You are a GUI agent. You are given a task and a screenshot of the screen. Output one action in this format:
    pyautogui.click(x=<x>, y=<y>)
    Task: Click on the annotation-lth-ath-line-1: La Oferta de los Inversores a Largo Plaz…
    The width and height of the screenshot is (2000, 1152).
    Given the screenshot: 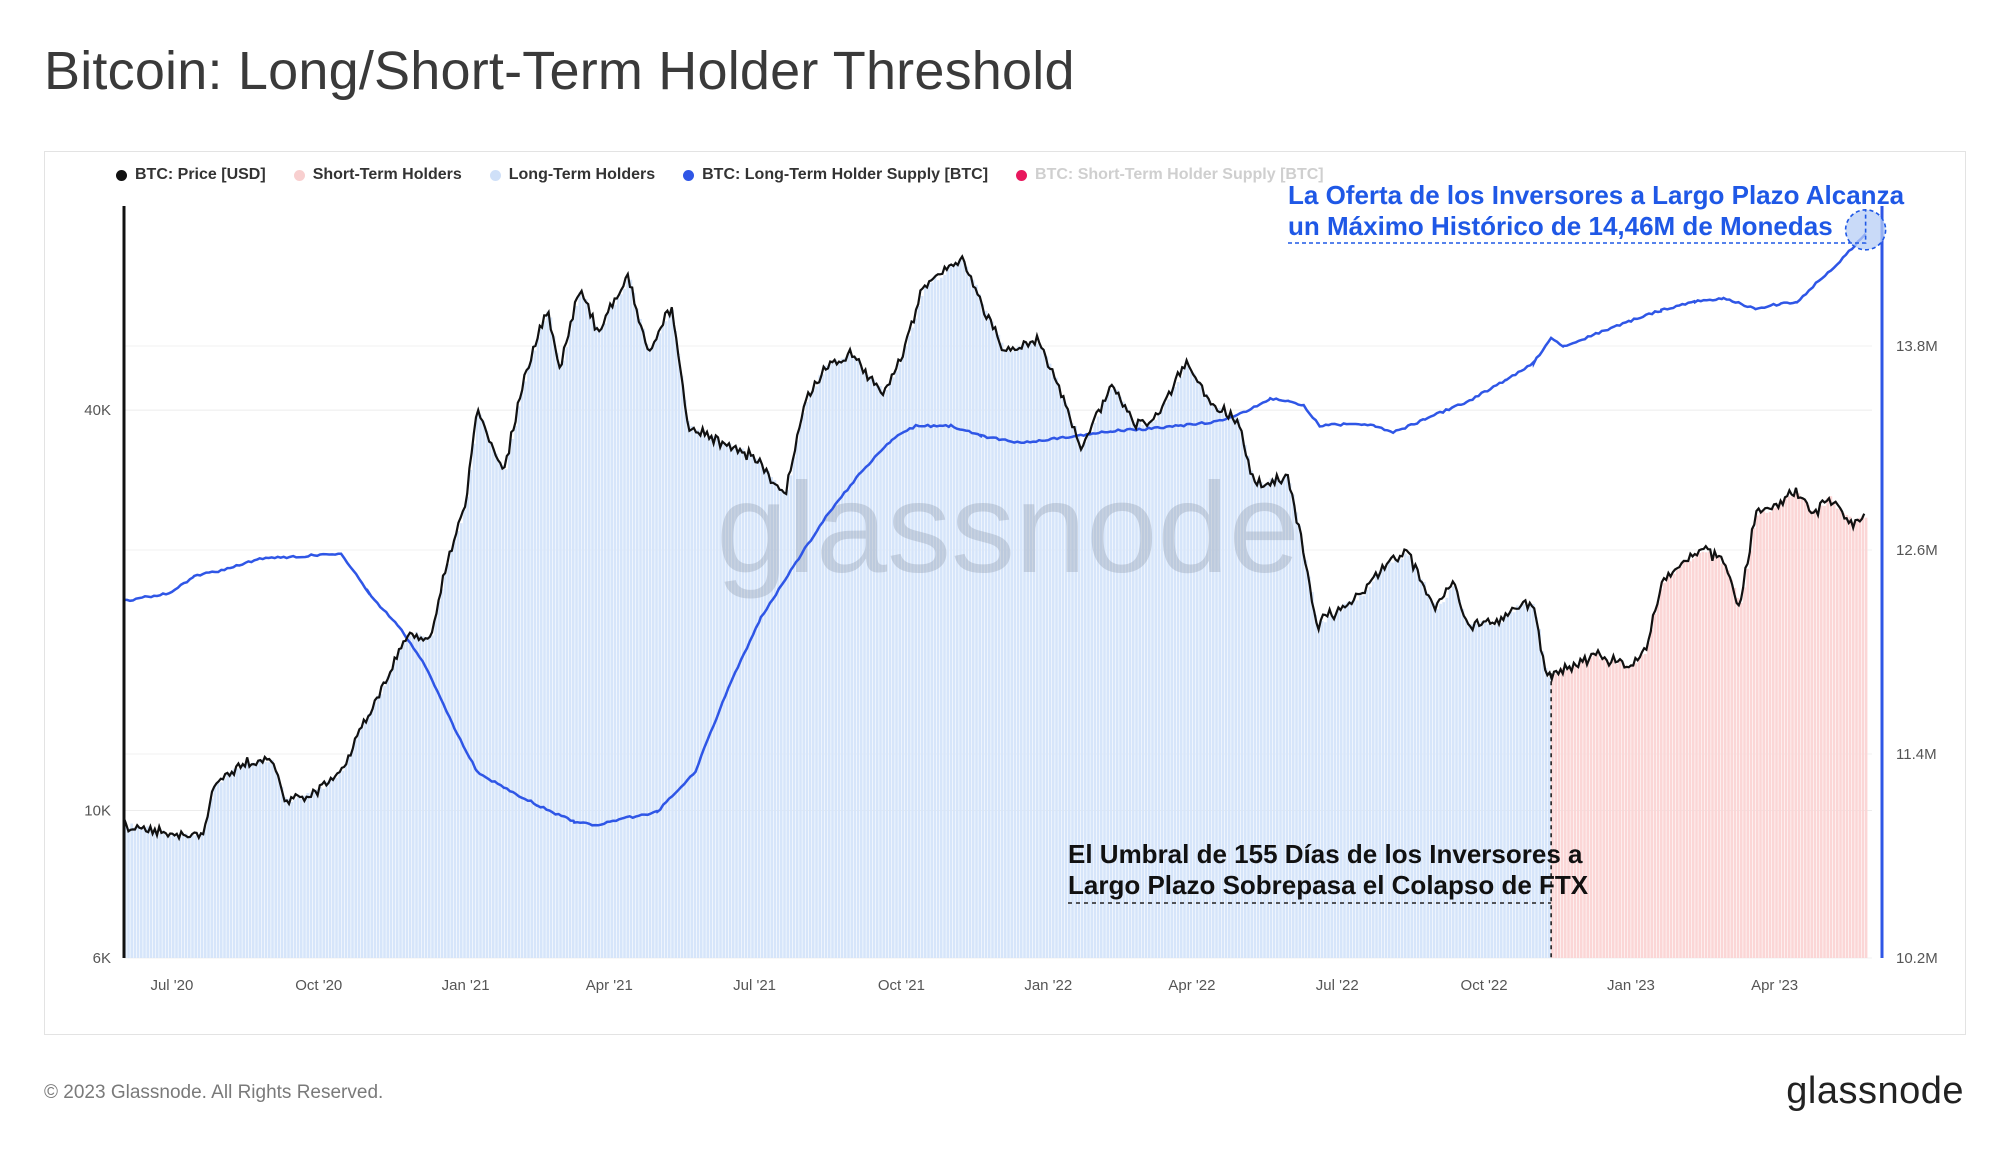 What is the action you would take?
    pyautogui.click(x=1596, y=195)
    